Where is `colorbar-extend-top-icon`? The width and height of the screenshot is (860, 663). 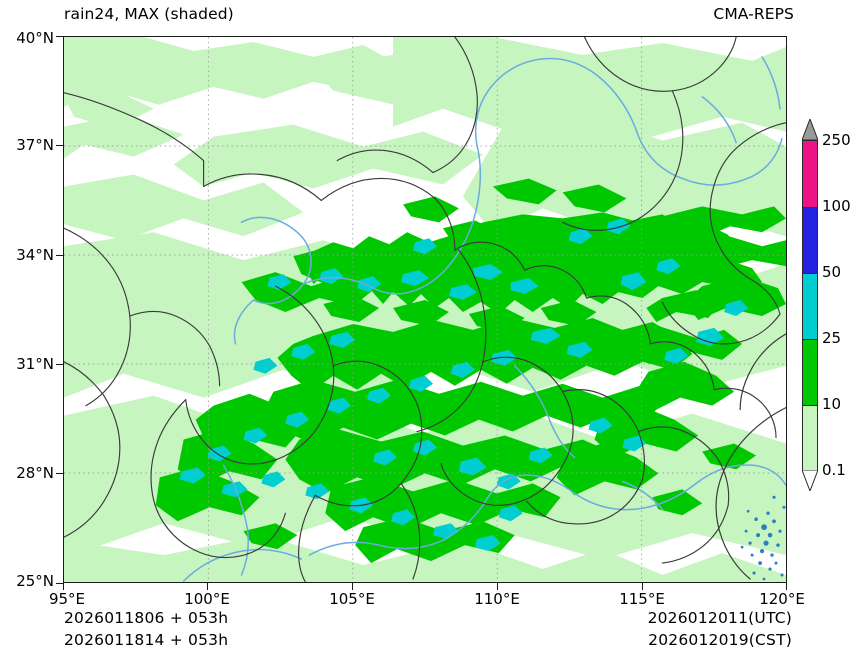 colorbar-extend-top-icon is located at coordinates (810, 129).